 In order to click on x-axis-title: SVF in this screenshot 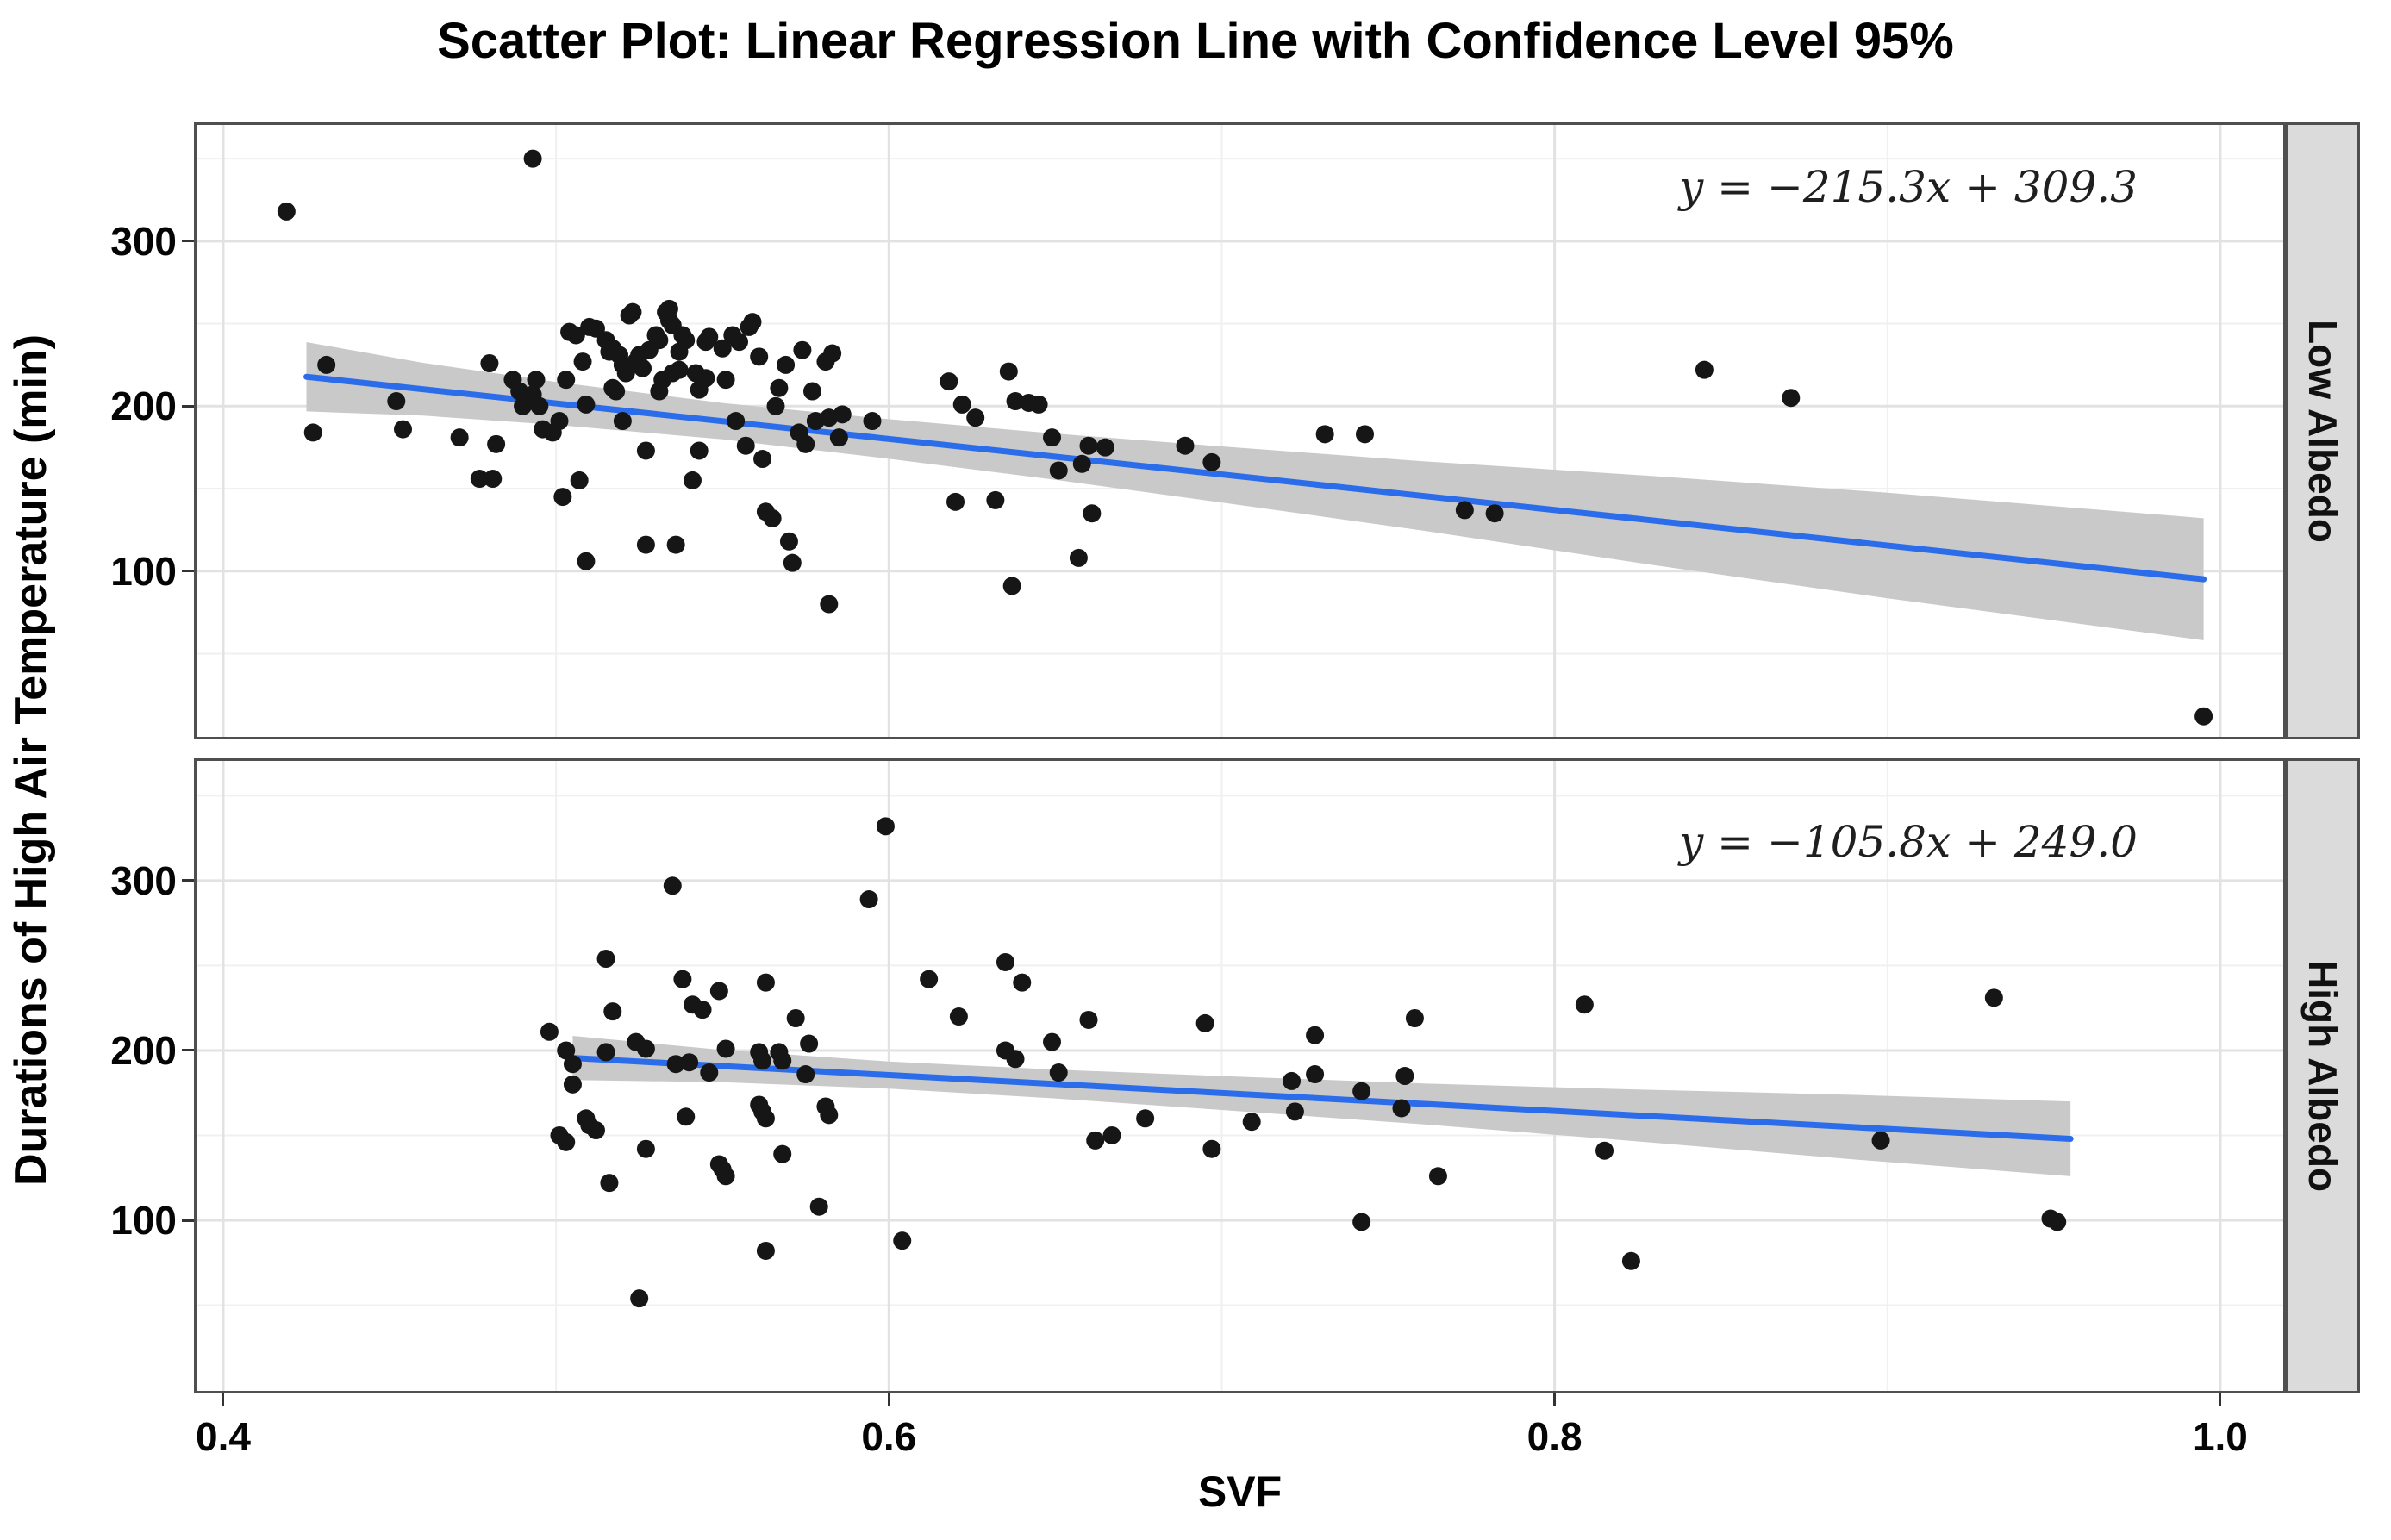, I will do `click(1240, 1492)`.